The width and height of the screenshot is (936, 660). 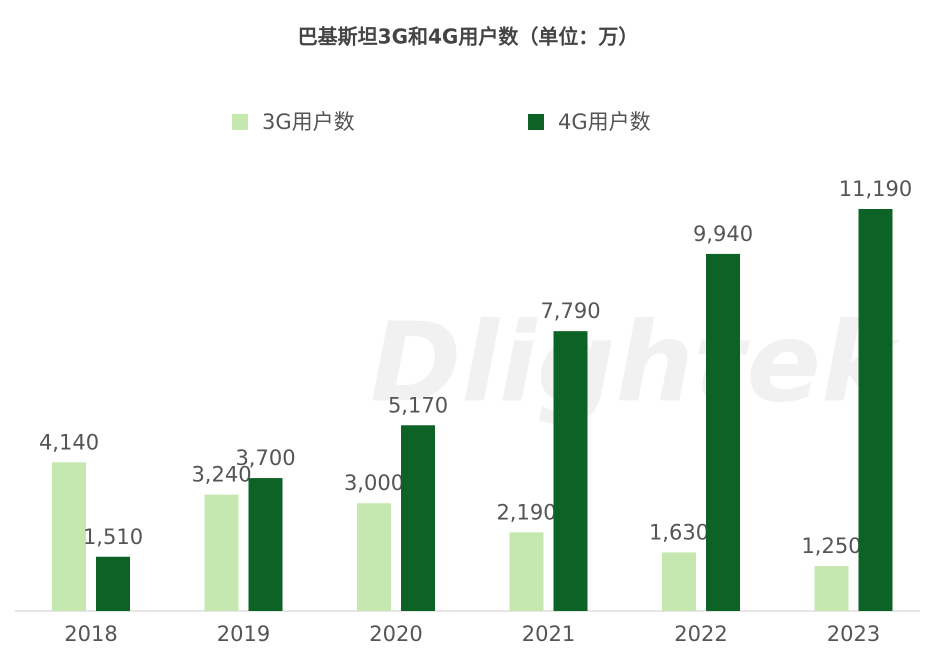 What do you see at coordinates (265, 458) in the screenshot?
I see `value-label: 3,700` at bounding box center [265, 458].